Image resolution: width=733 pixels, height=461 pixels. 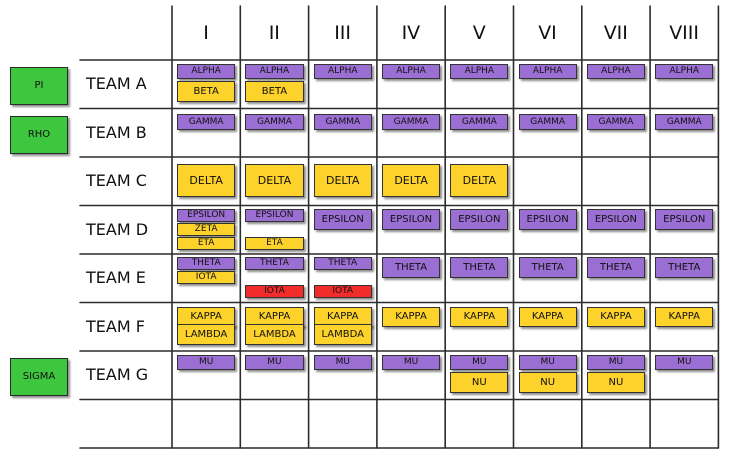 What do you see at coordinates (684, 33) in the screenshot?
I see `column-header: VIII` at bounding box center [684, 33].